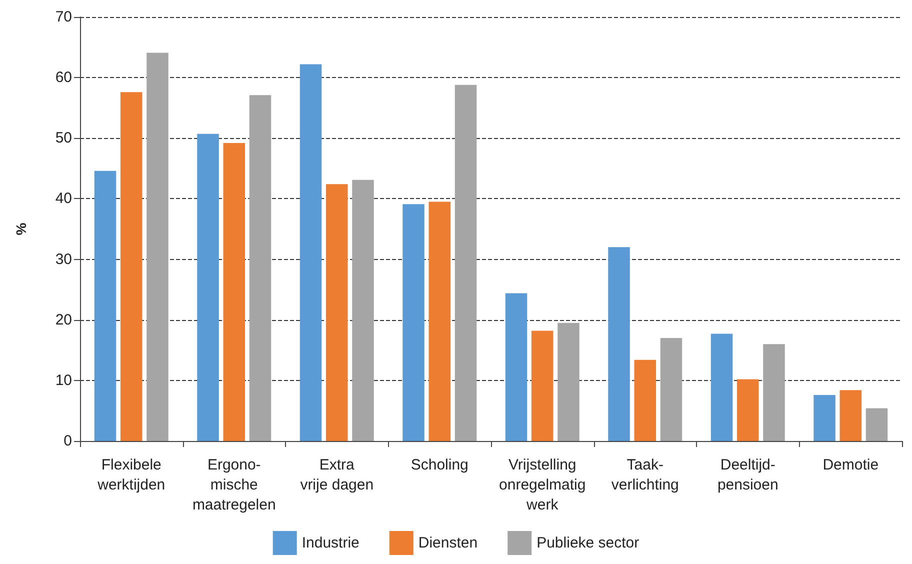 The width and height of the screenshot is (912, 564). Describe the element at coordinates (63, 77) in the screenshot. I see `y-tick-label: 60` at that location.